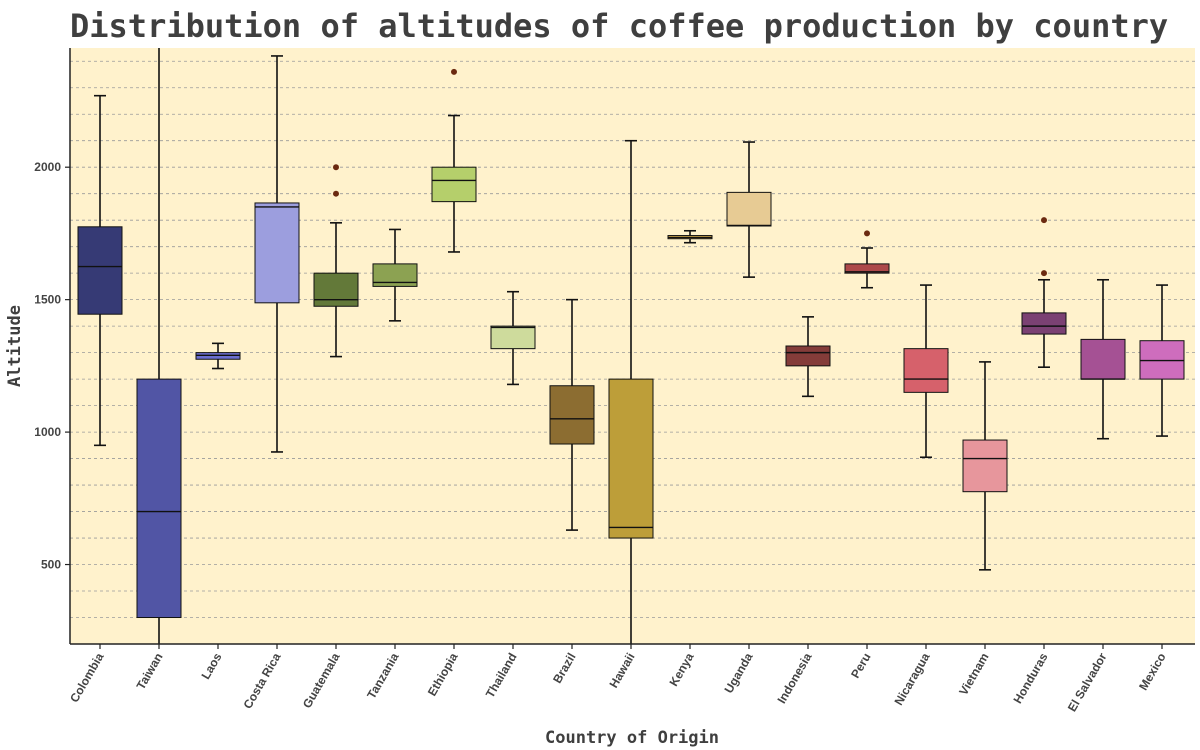  What do you see at coordinates (621, 671) in the screenshot?
I see `x-tick-label: Hawaii` at bounding box center [621, 671].